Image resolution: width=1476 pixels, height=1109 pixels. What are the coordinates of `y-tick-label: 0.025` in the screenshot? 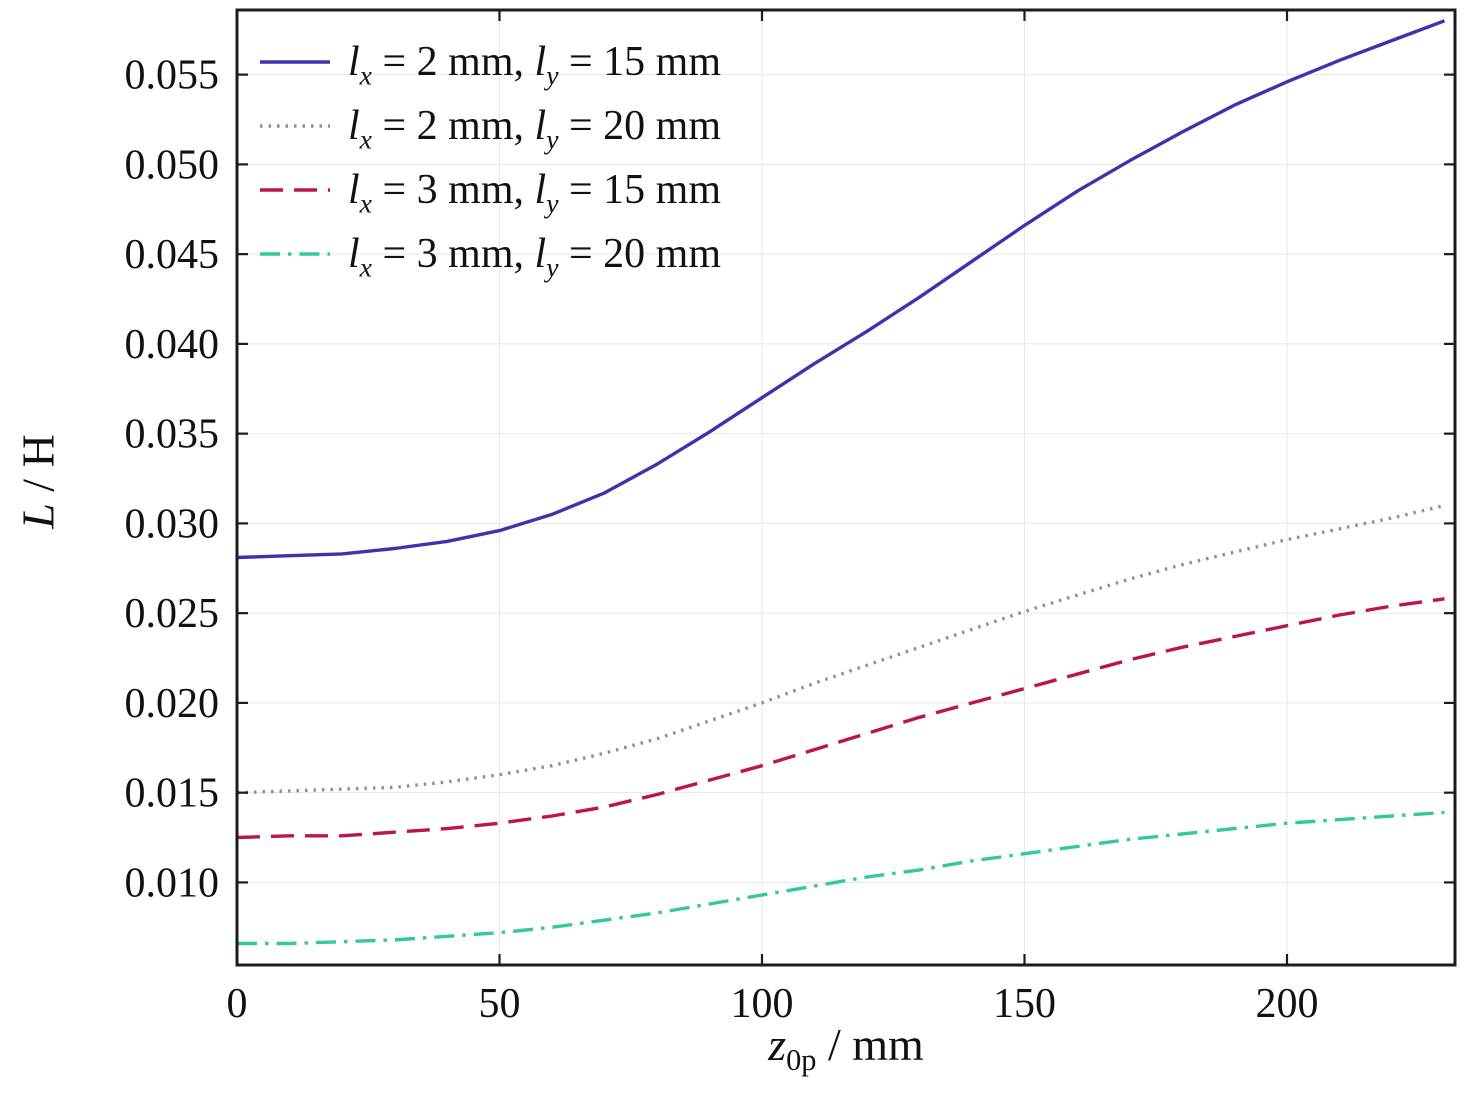 It's located at (172, 614).